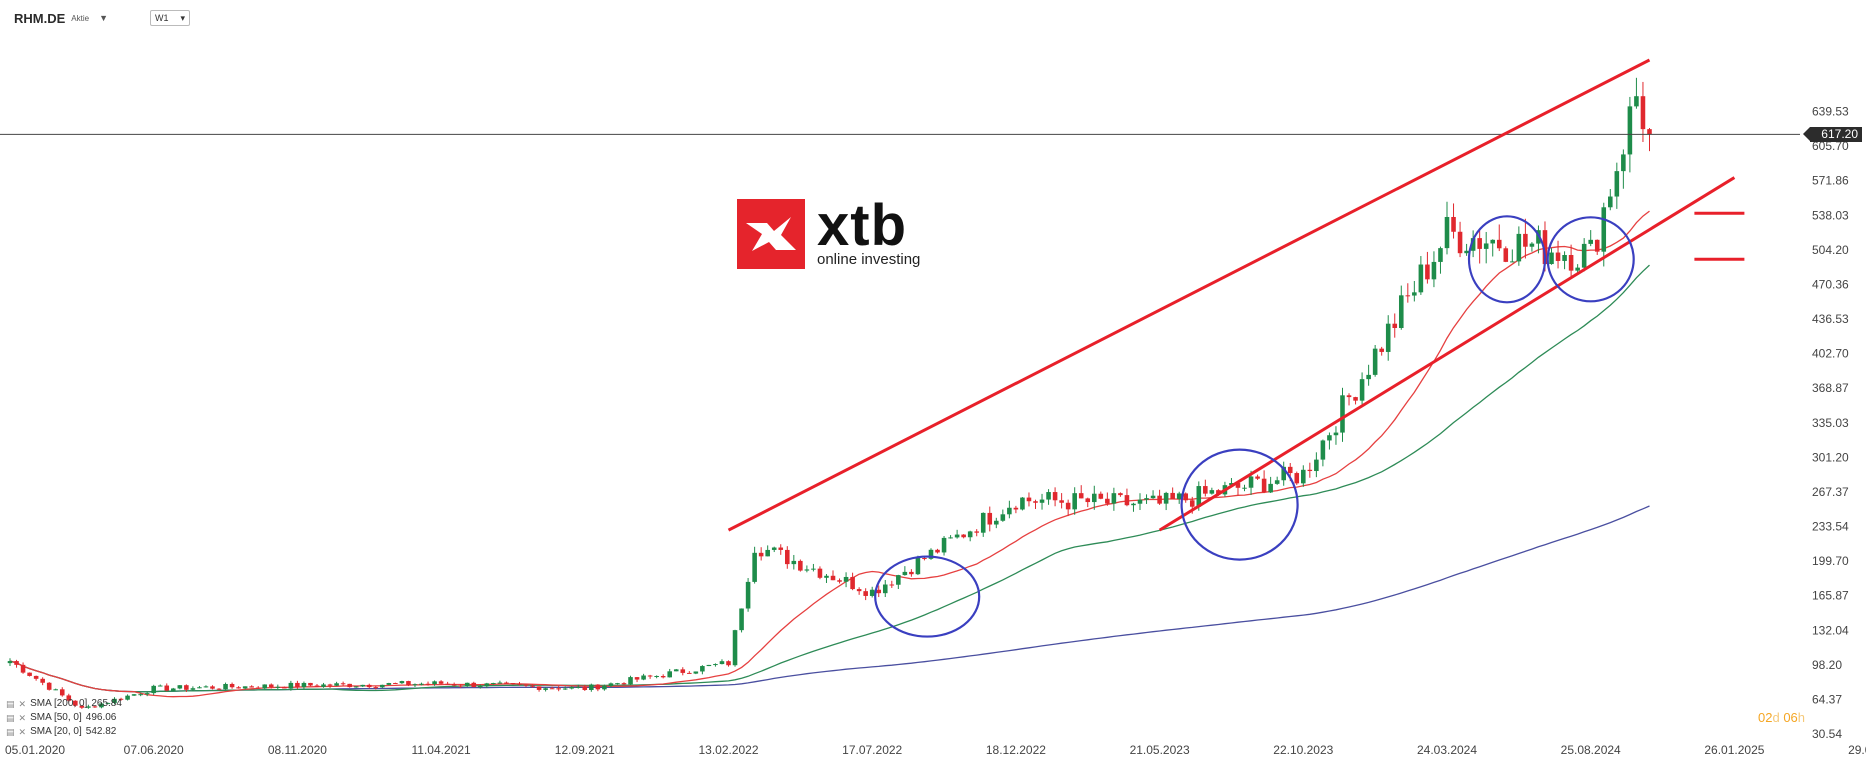  I want to click on candle-countdown: 02d 06h, so click(1781, 717).